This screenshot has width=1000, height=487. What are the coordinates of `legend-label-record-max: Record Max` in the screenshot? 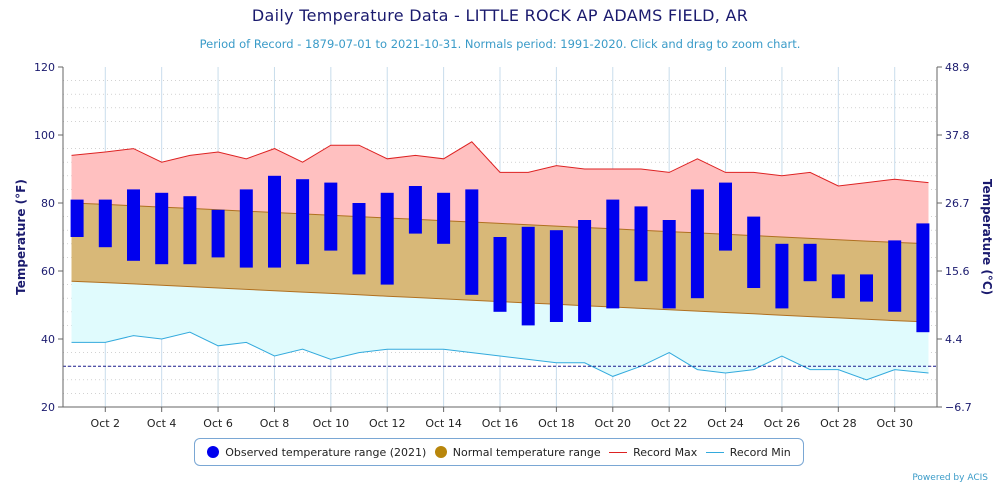 It's located at (665, 452).